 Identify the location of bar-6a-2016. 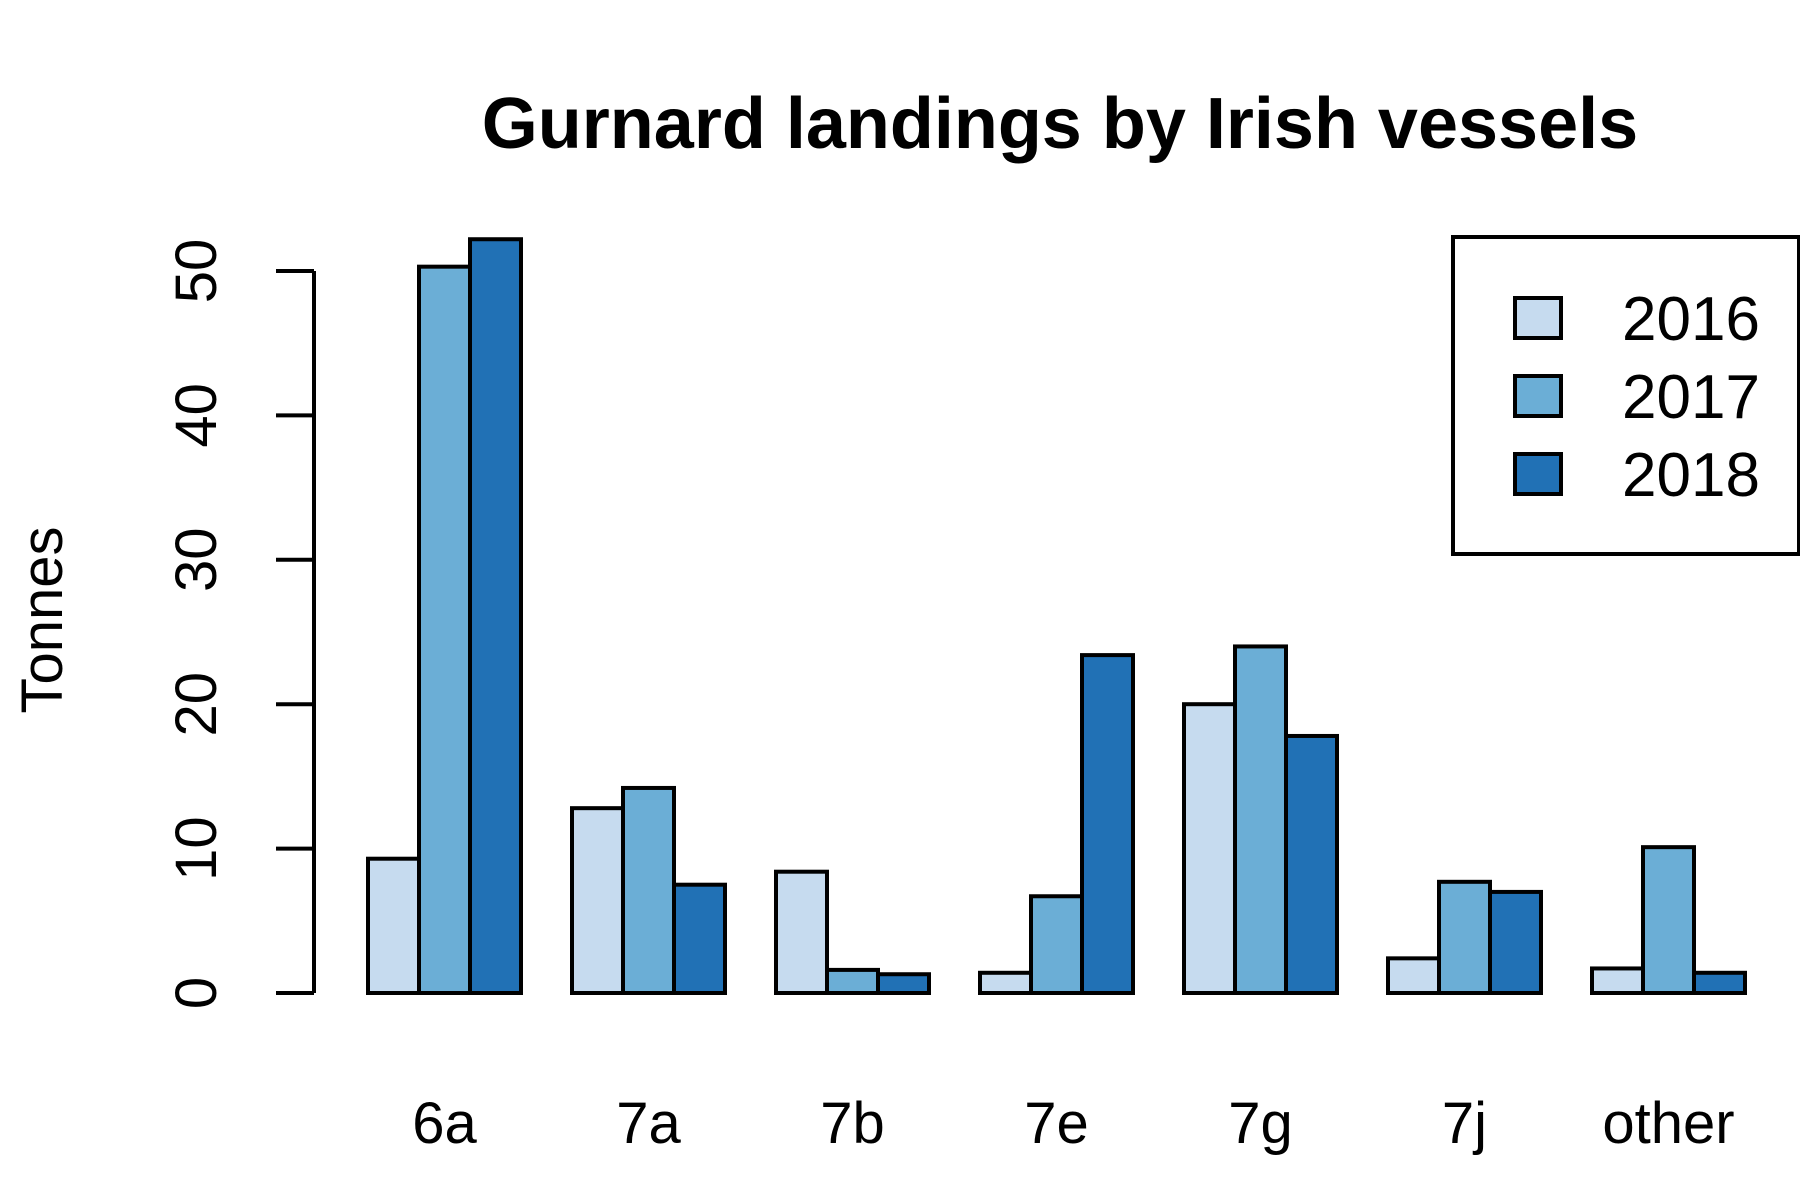
(393, 926).